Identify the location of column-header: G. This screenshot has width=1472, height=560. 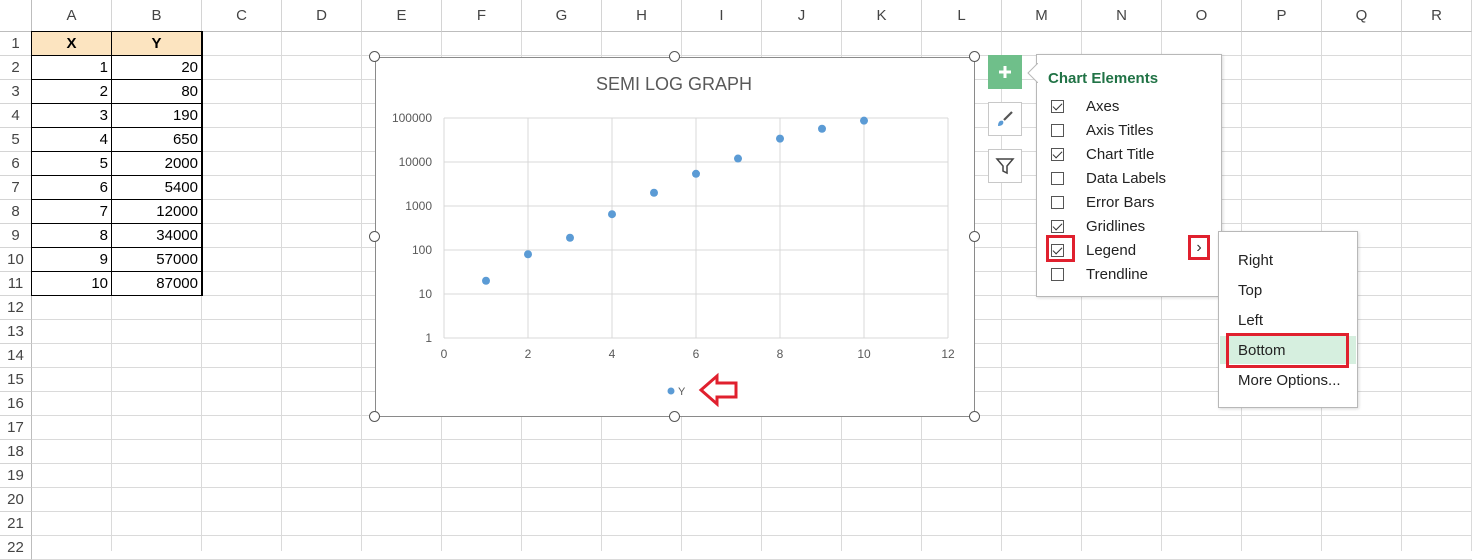
(562, 16).